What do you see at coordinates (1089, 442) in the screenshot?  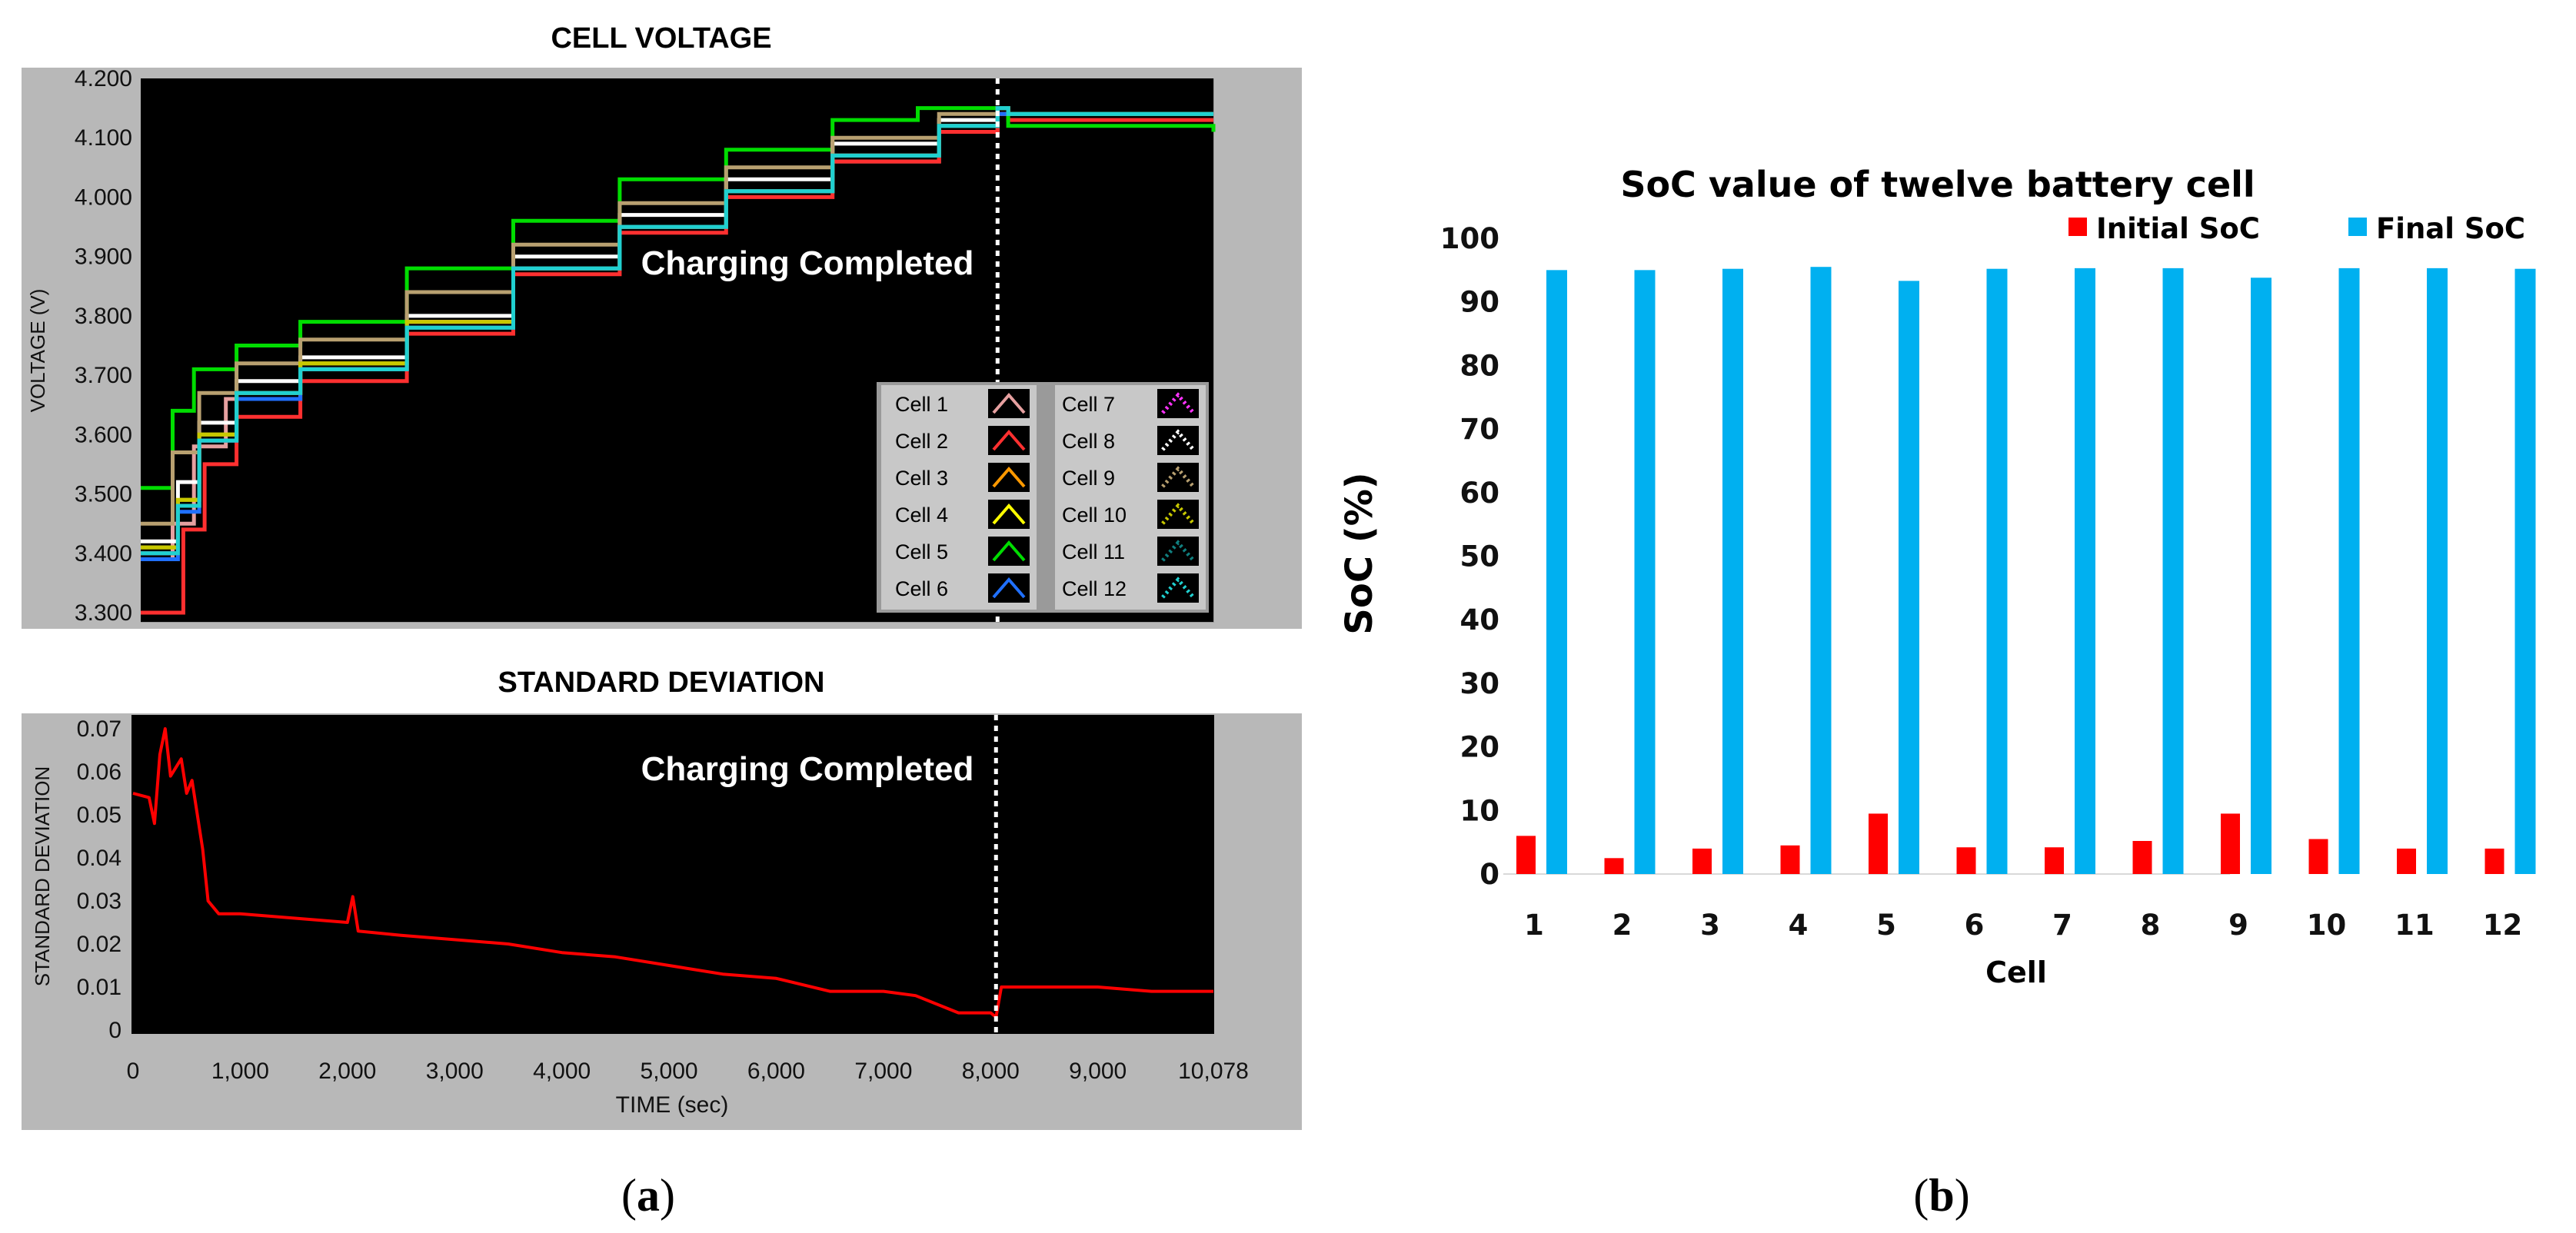 I see `legend-label-cell-8: Cell 8` at bounding box center [1089, 442].